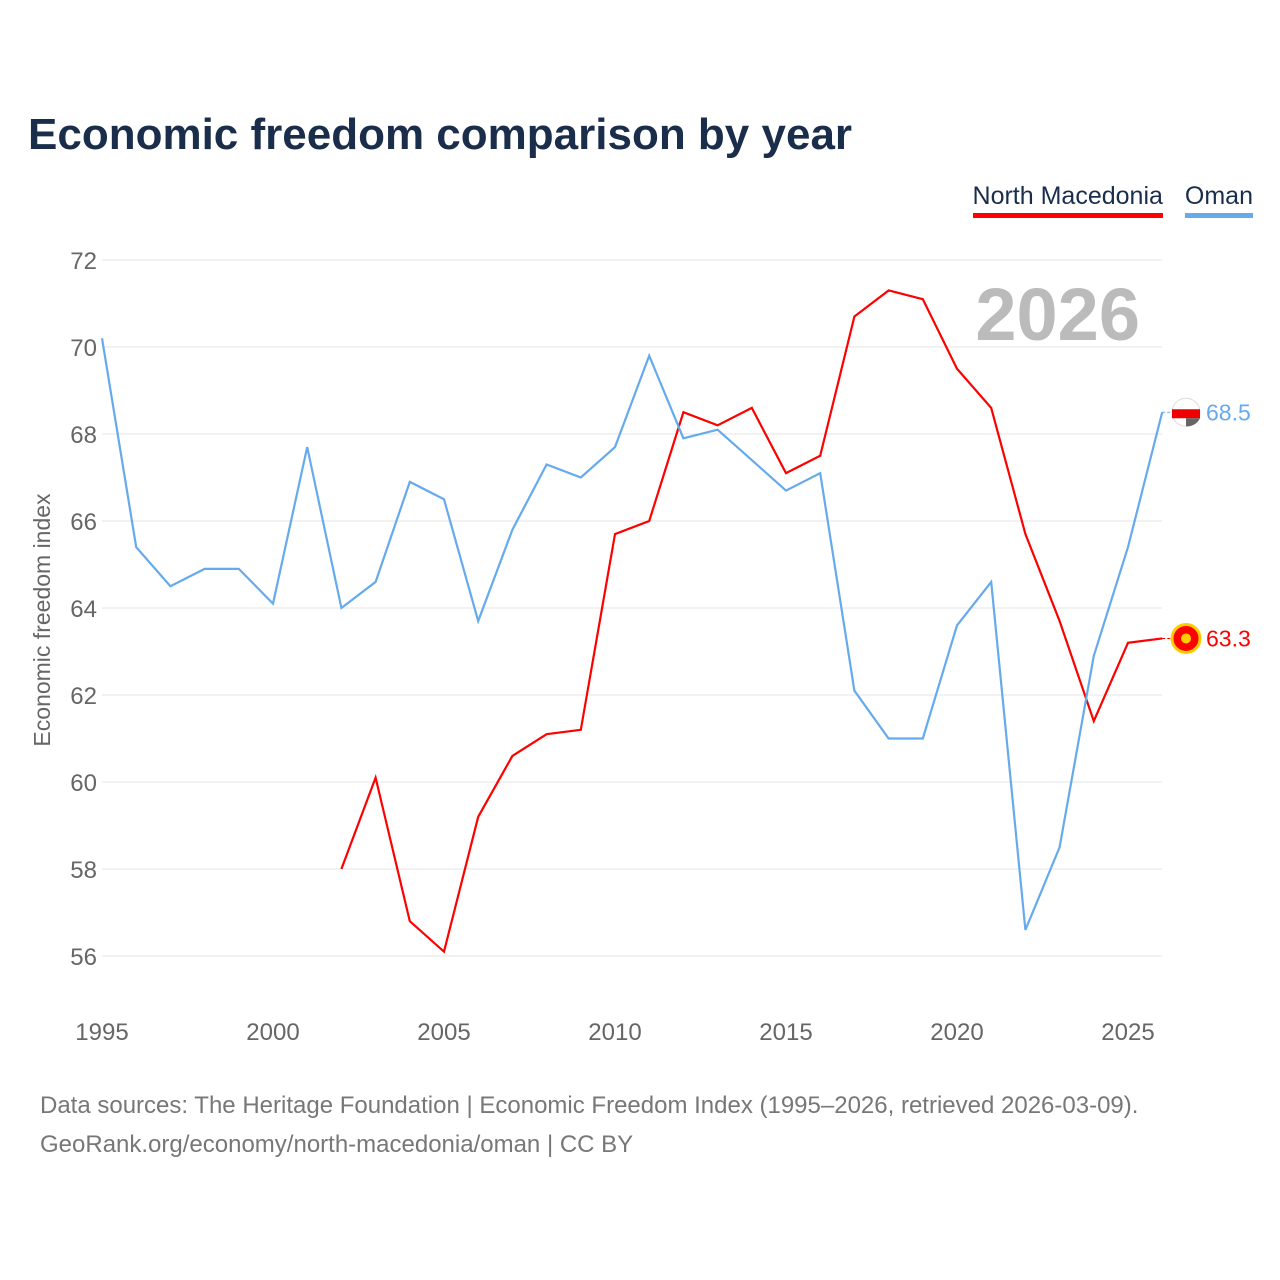 This screenshot has height=1280, width=1280. Describe the element at coordinates (83, 261) in the screenshot. I see `y-tick-label: 72` at that location.